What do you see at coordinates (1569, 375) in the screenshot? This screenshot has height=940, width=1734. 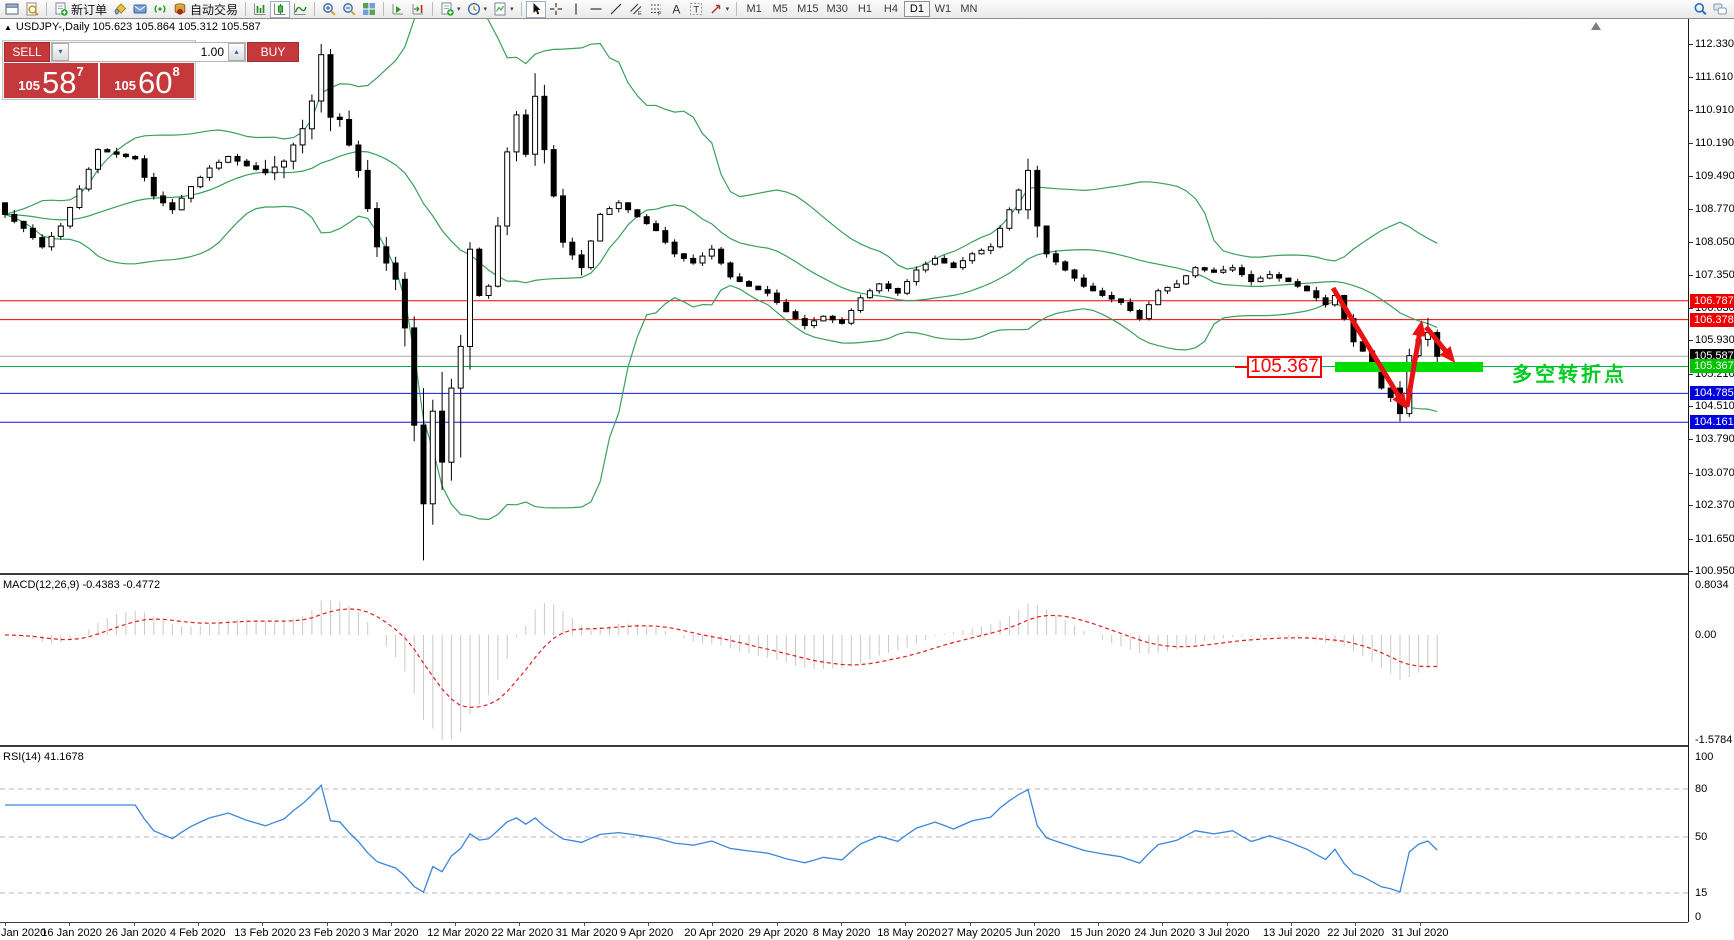 I see `turning-point-annotation: 多空转折点` at bounding box center [1569, 375].